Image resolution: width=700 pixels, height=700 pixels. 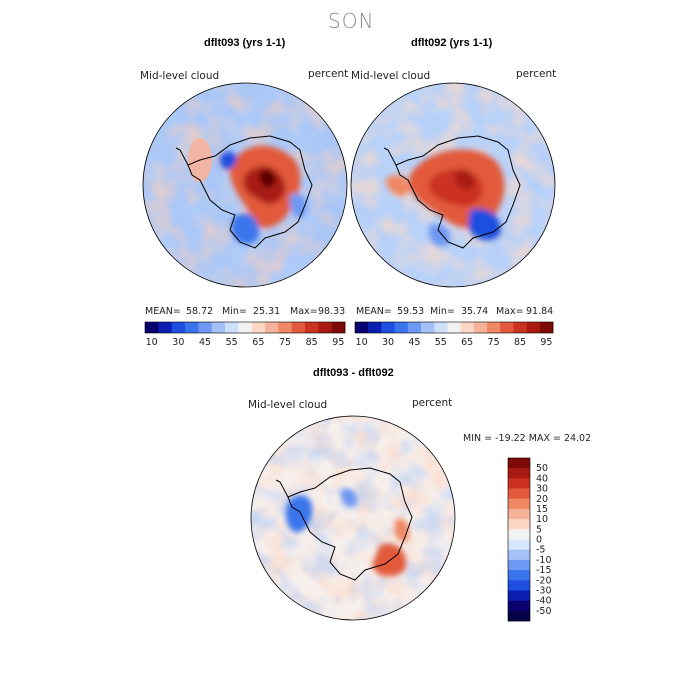 I want to click on colorbar1-tick-label: 45, so click(x=205, y=342).